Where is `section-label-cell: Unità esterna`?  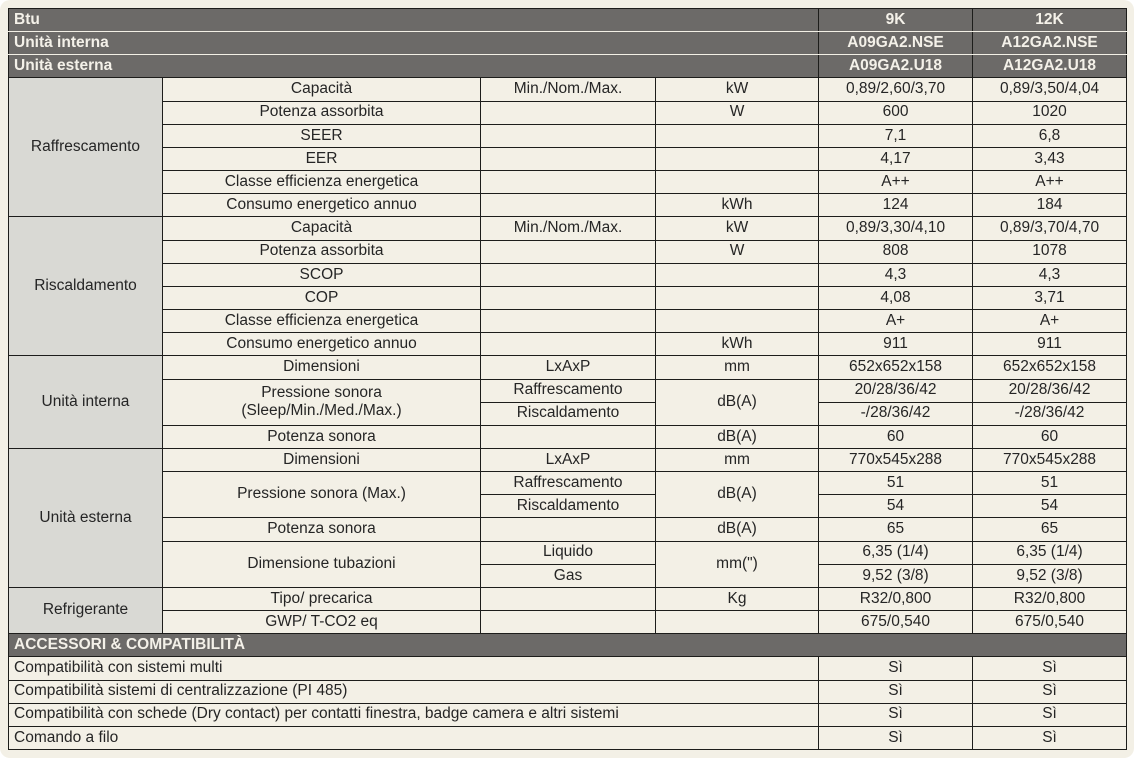
section-label-cell: Unità esterna is located at coordinates (85, 517).